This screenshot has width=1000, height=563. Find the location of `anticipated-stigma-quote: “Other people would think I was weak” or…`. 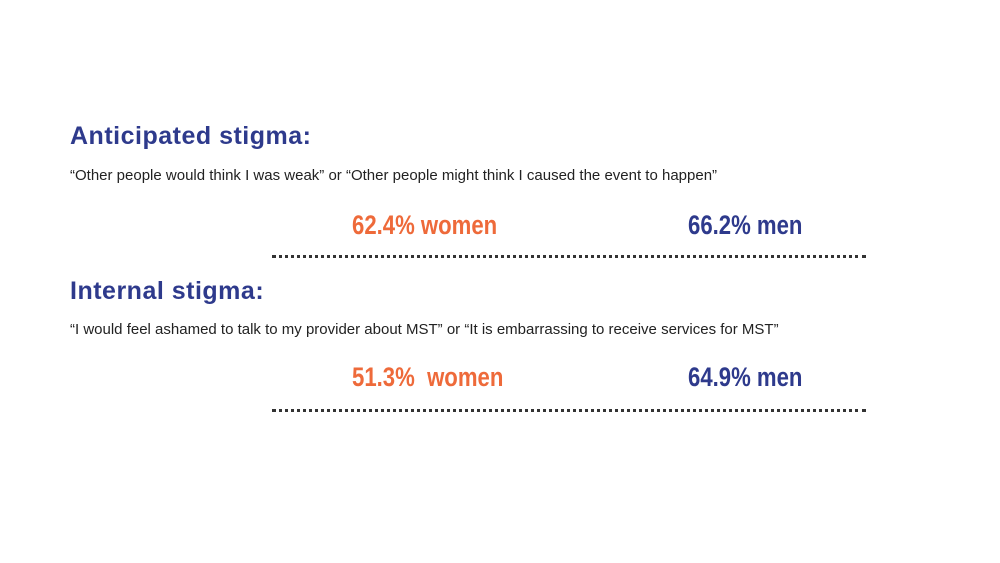

anticipated-stigma-quote: “Other people would think I was weak” or… is located at coordinates (394, 175).